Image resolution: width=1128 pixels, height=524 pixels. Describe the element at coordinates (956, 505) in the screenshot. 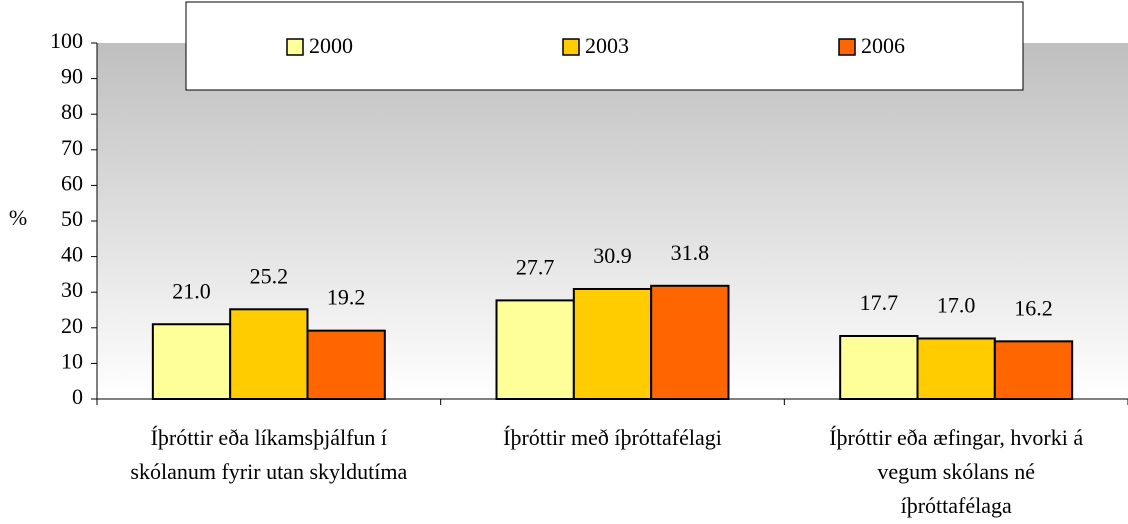

I see `x-tick-label: íþróttafélaga` at that location.